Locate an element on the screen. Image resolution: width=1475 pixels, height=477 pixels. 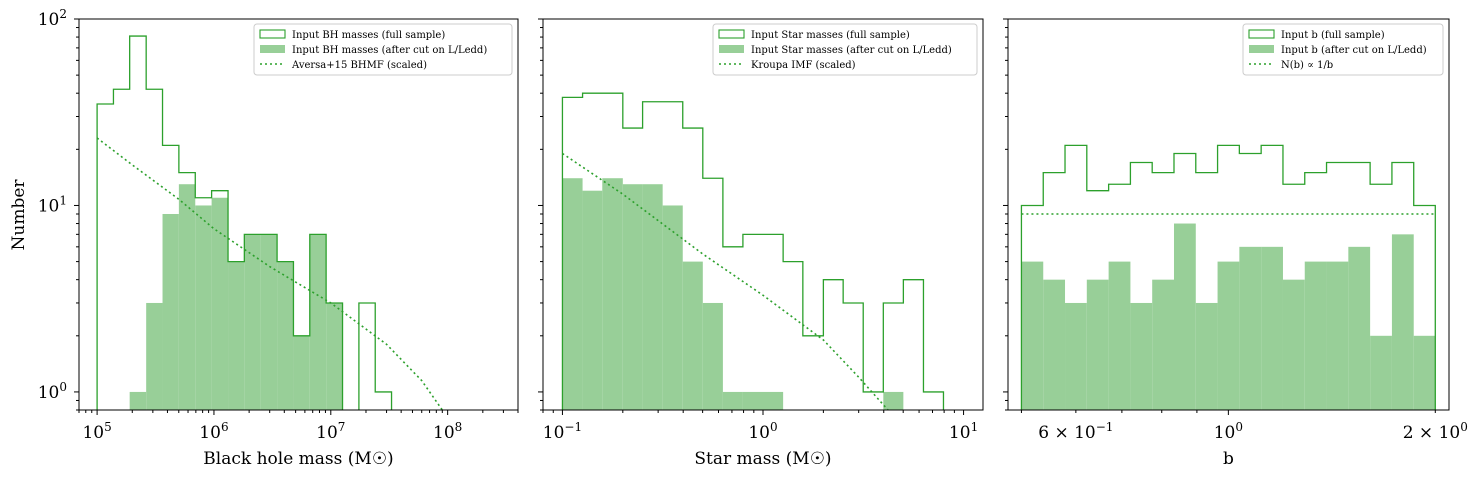
legend-entry: Aversa+15 BHMF (scaled) is located at coordinates (359, 65).